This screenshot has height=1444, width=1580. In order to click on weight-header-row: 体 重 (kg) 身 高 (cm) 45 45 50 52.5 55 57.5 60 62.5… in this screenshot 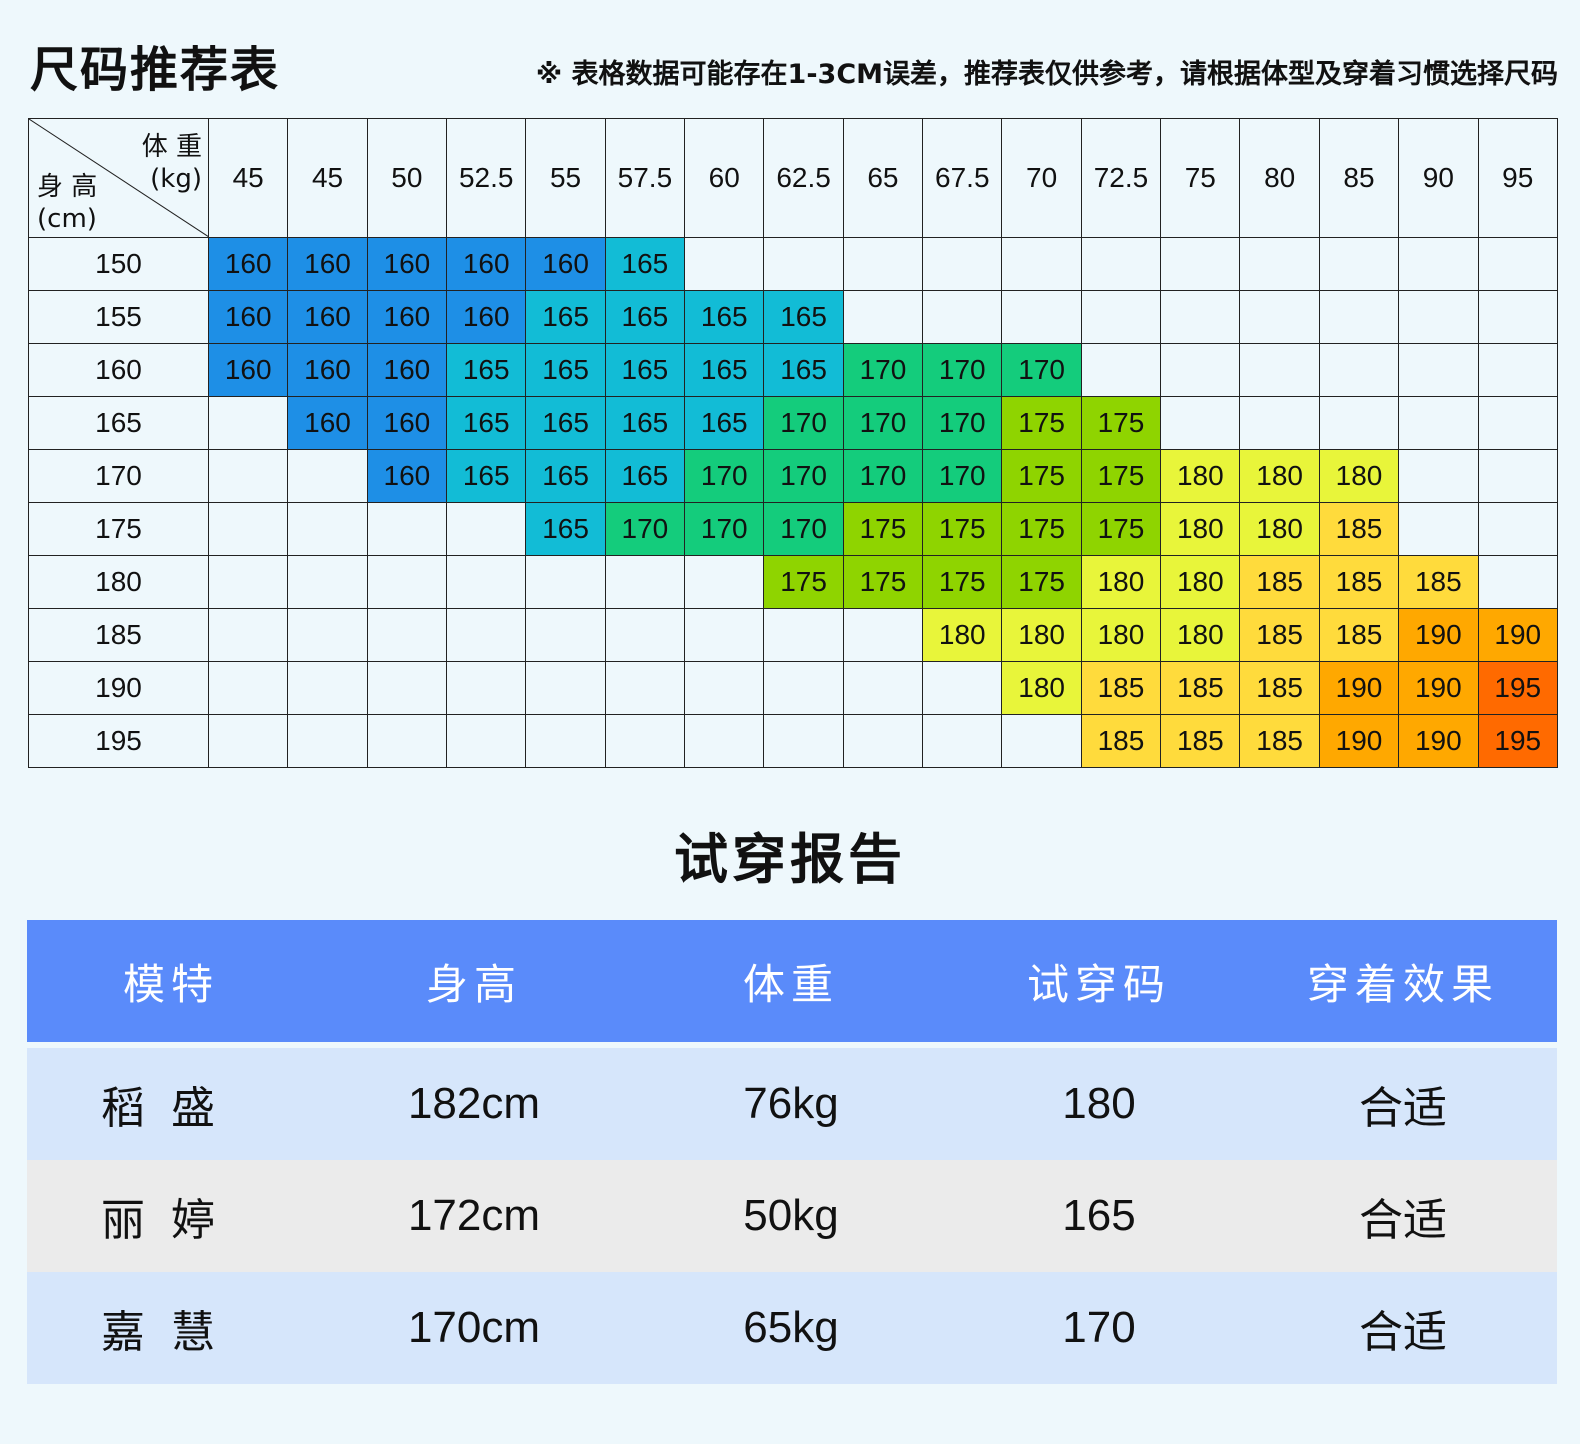, I will do `click(793, 178)`.